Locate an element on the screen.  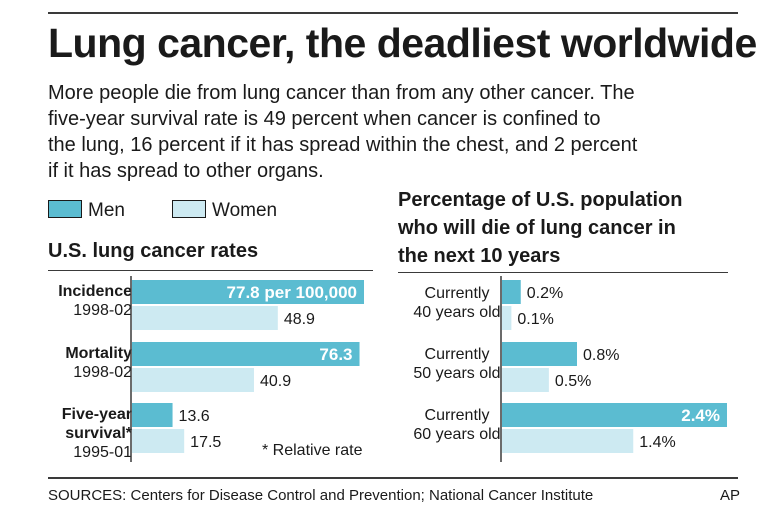
data-label: 77.8 per 100,000 is located at coordinates (292, 292).